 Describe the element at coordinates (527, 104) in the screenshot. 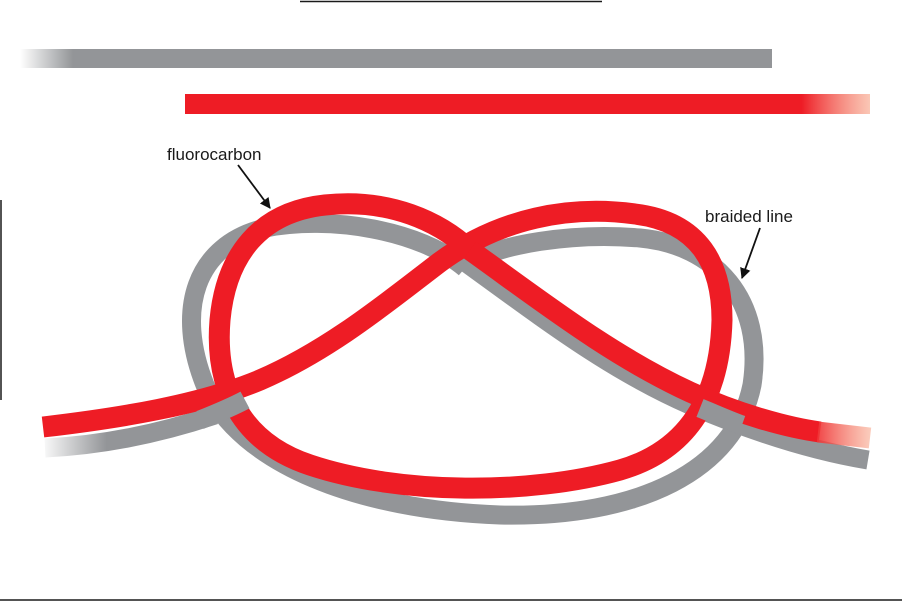

I see `fluorocarbon-line-straight` at that location.